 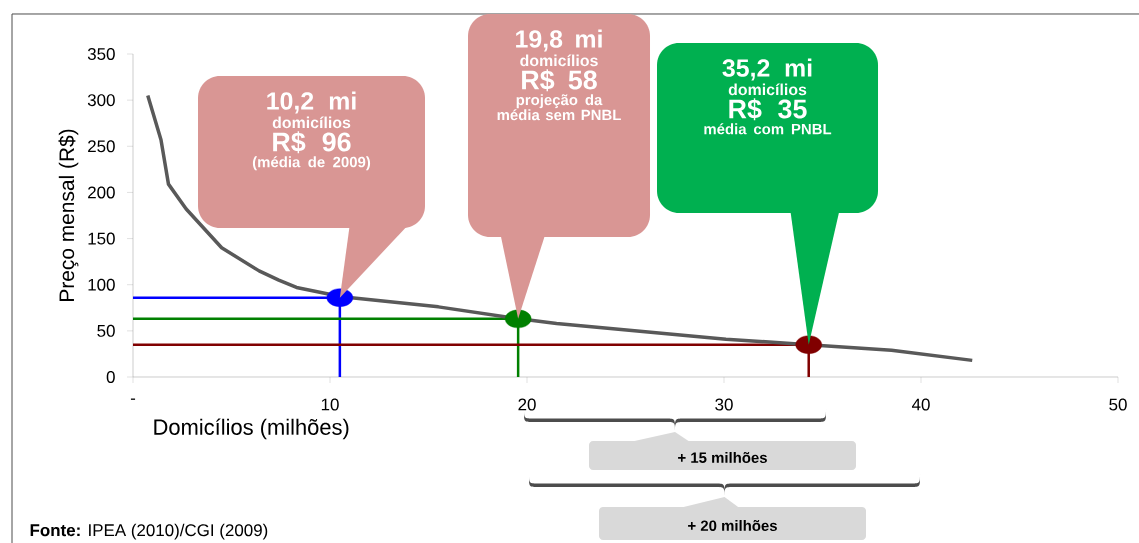 I want to click on annotation: R$ 58, so click(x=559, y=80).